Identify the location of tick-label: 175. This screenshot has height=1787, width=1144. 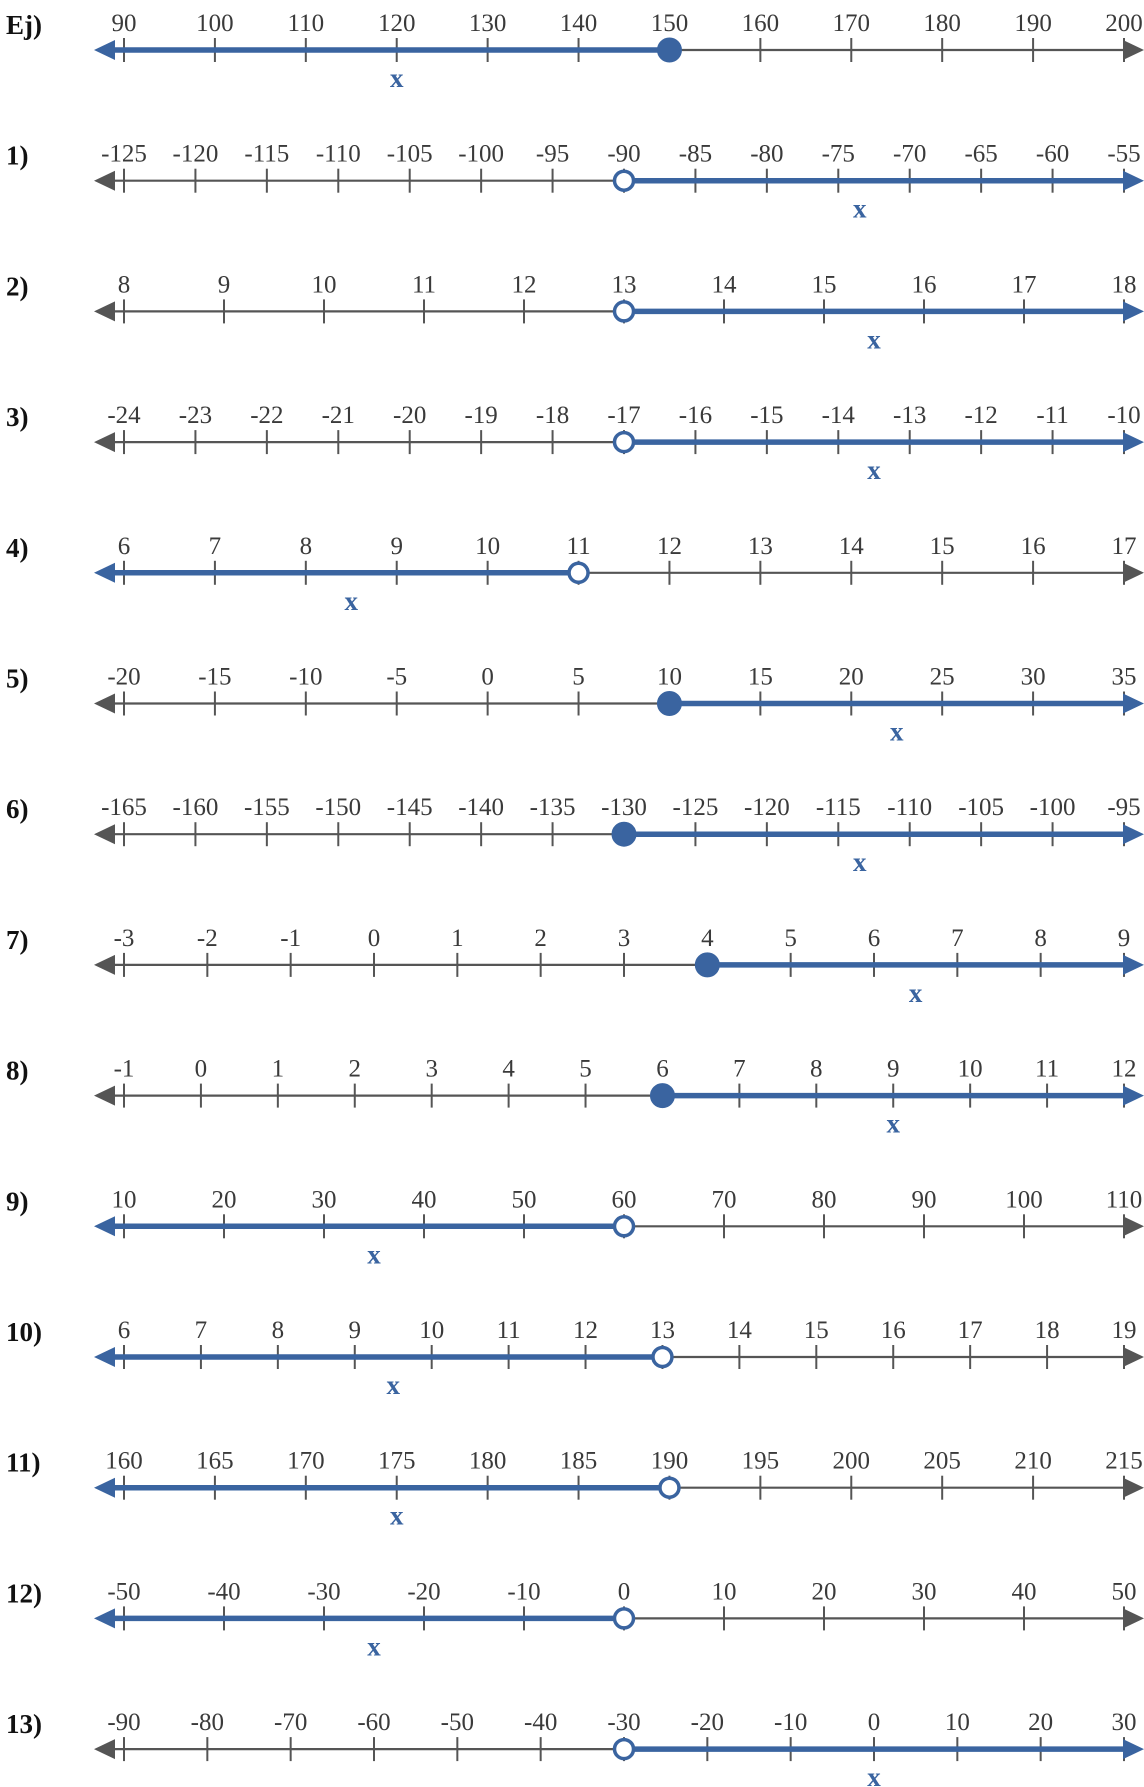
(397, 1461).